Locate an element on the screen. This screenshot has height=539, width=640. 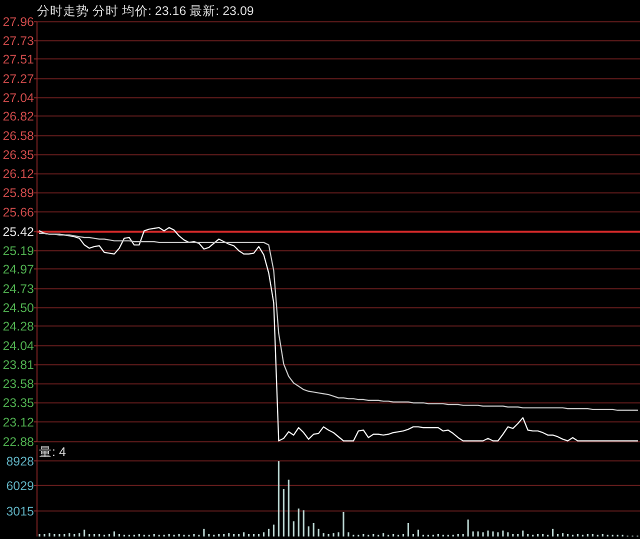
y-tick-label: 8928 is located at coordinates (20, 461).